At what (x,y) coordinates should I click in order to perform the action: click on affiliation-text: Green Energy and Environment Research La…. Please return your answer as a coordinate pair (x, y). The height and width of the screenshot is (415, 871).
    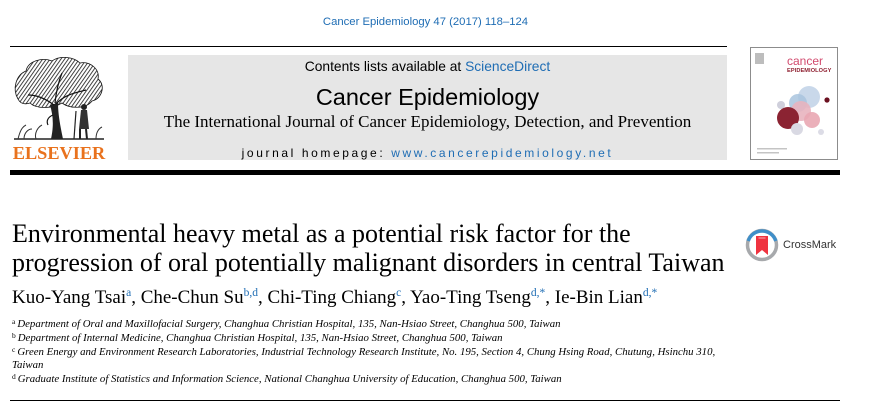
    Looking at the image, I should click on (364, 358).